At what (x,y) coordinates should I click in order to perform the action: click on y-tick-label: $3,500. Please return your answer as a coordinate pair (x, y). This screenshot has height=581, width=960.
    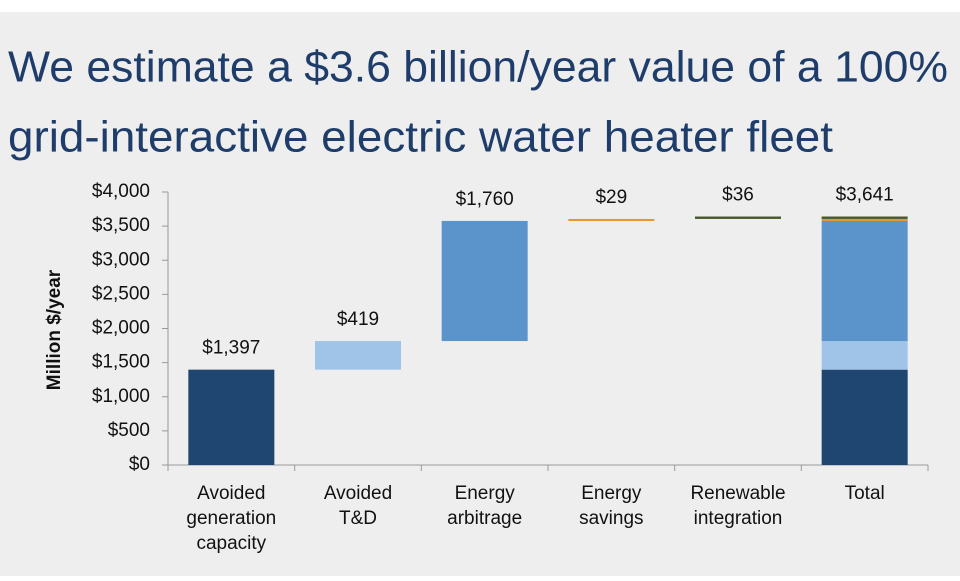
    Looking at the image, I should click on (121, 225).